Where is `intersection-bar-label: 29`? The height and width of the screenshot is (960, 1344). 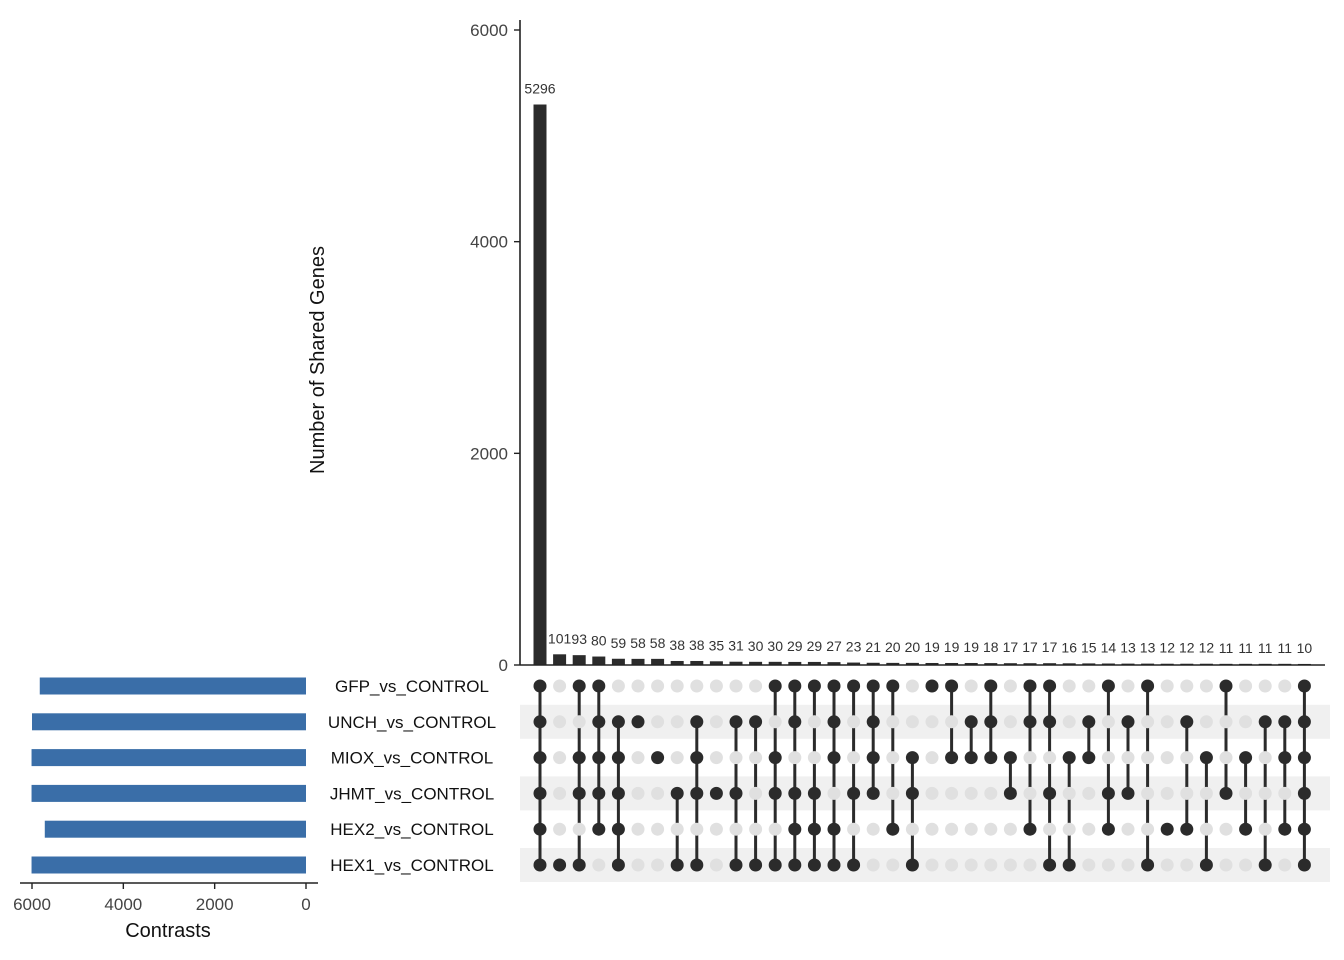
intersection-bar-label: 29 is located at coordinates (815, 646).